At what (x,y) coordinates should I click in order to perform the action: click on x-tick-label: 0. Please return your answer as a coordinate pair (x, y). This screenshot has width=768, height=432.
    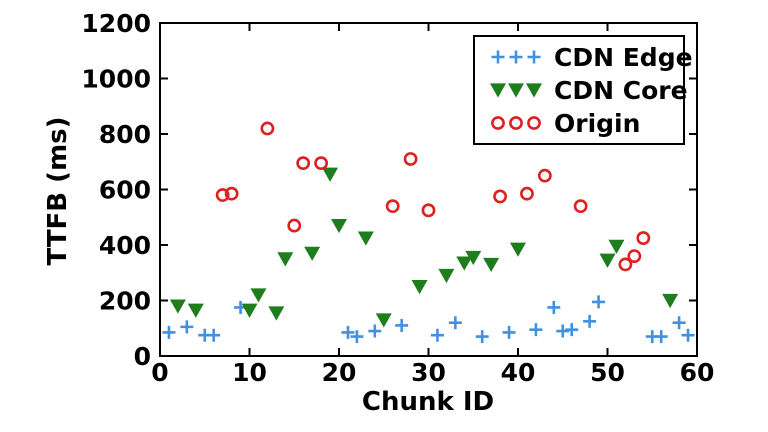
    Looking at the image, I should click on (159, 372).